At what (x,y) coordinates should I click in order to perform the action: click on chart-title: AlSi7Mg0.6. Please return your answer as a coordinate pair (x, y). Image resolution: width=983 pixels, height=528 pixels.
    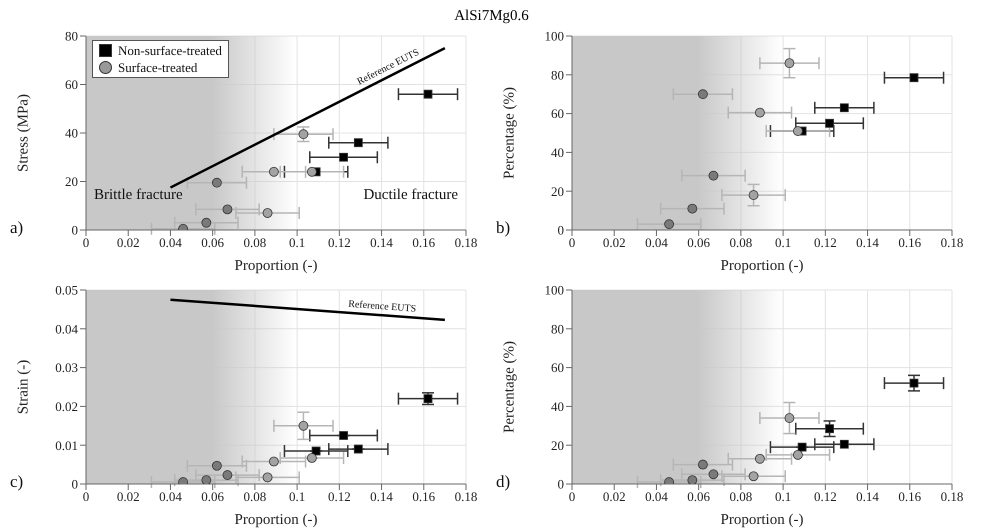
    Looking at the image, I should click on (491, 16).